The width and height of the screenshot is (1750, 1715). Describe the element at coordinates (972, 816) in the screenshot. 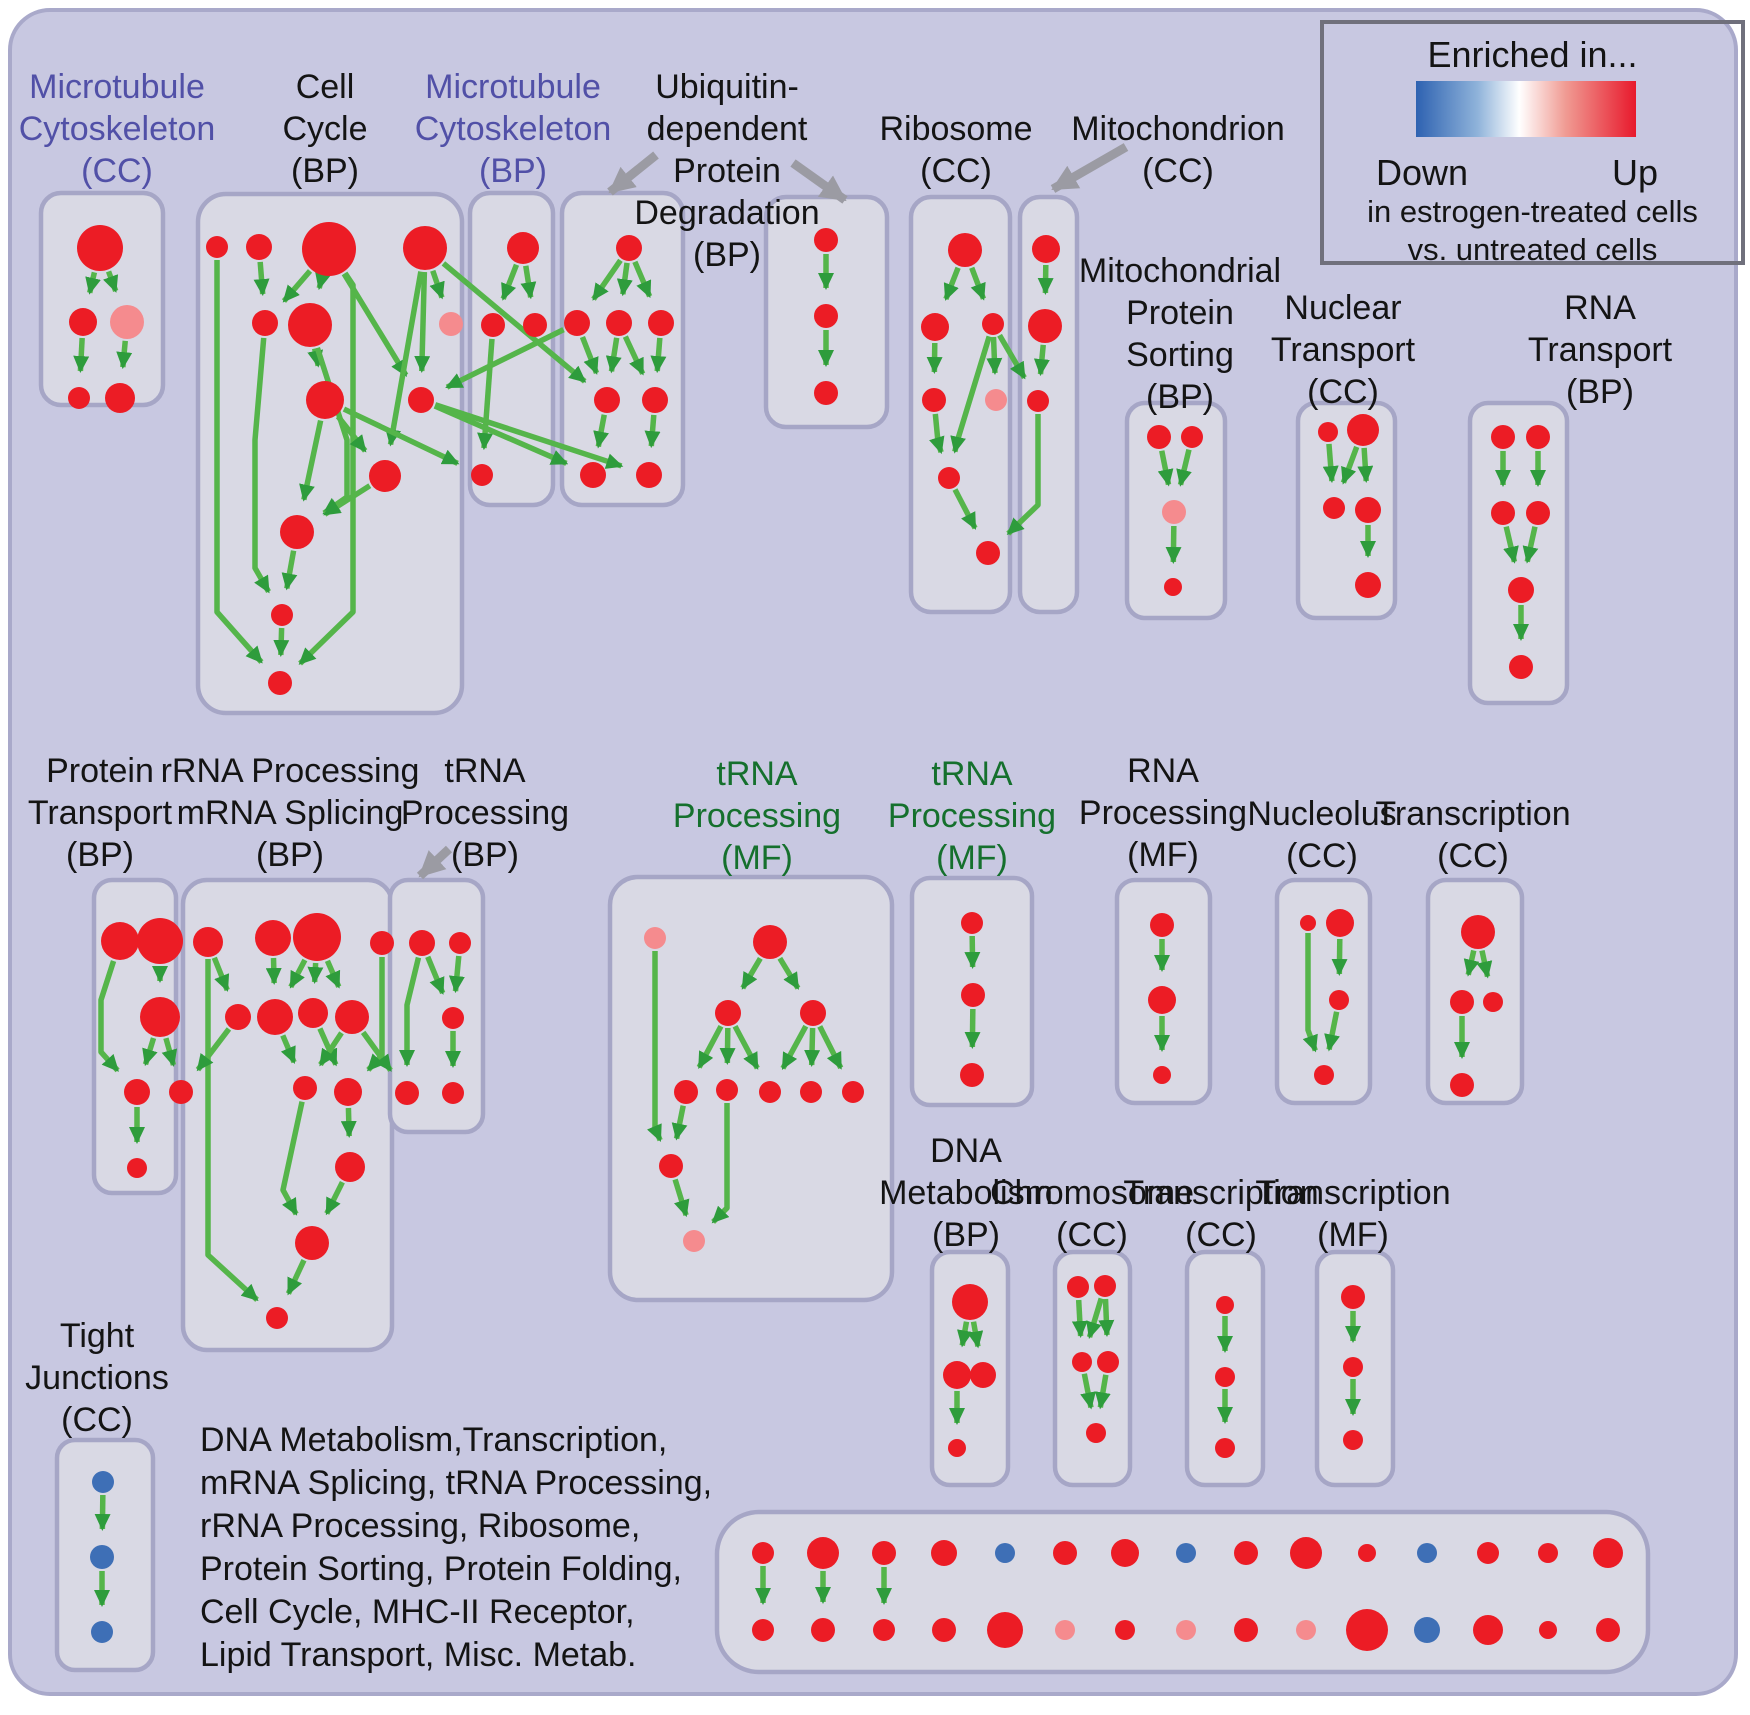

I see `cluster-label-trna-processing-mf-small: tRNA Processing (MF)` at that location.